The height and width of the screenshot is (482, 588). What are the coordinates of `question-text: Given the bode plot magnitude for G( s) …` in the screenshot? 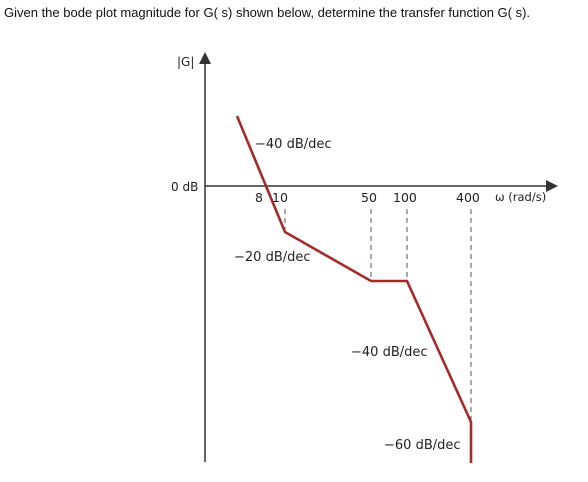 It's located at (267, 12).